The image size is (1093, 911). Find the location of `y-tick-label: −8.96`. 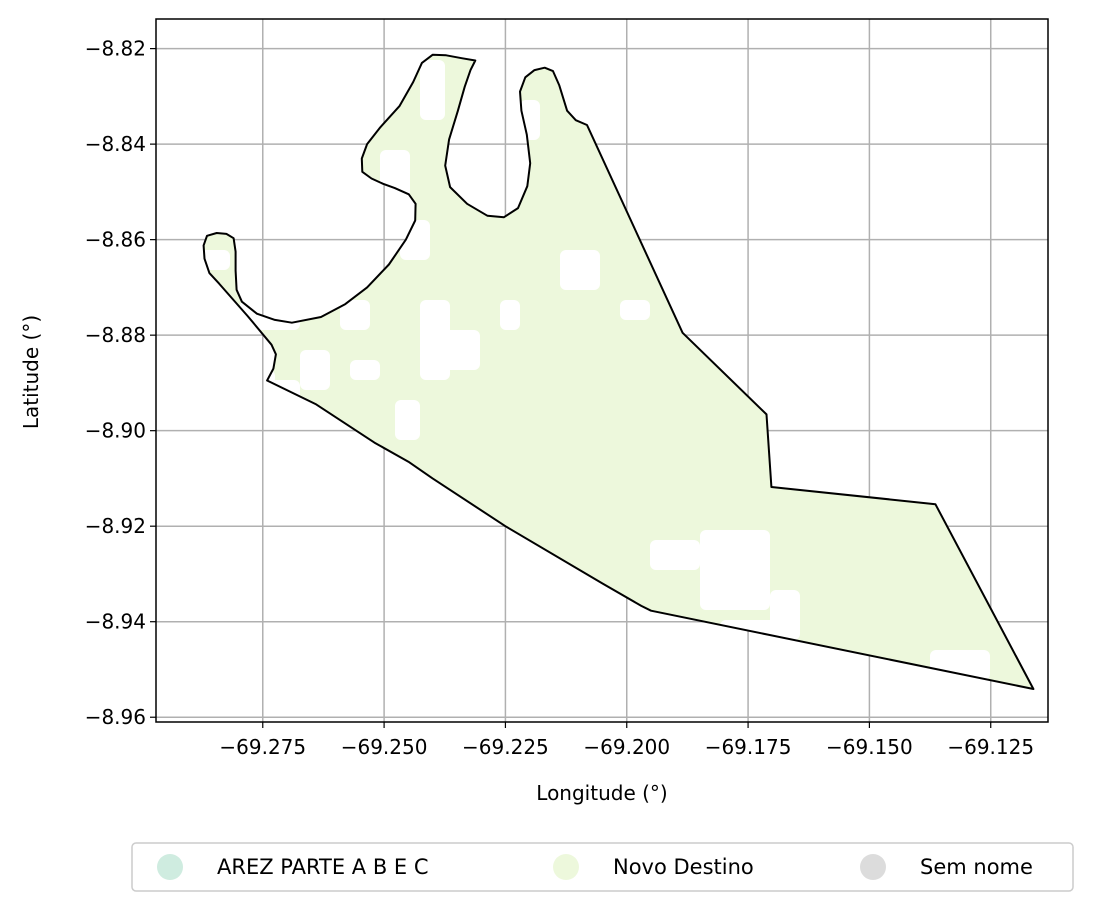

y-tick-label: −8.96 is located at coordinates (115, 717).